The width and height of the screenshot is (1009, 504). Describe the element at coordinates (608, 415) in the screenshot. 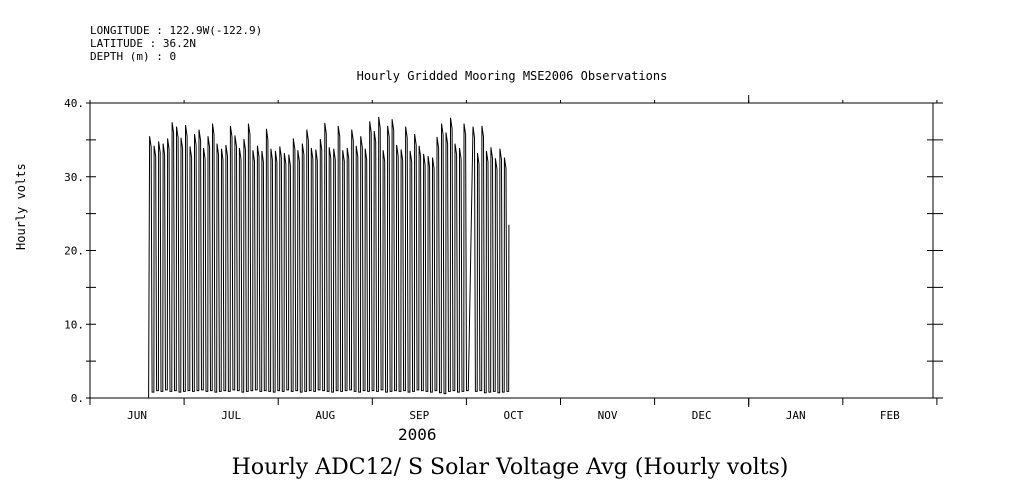

I see `x-tick-label: NOV` at that location.